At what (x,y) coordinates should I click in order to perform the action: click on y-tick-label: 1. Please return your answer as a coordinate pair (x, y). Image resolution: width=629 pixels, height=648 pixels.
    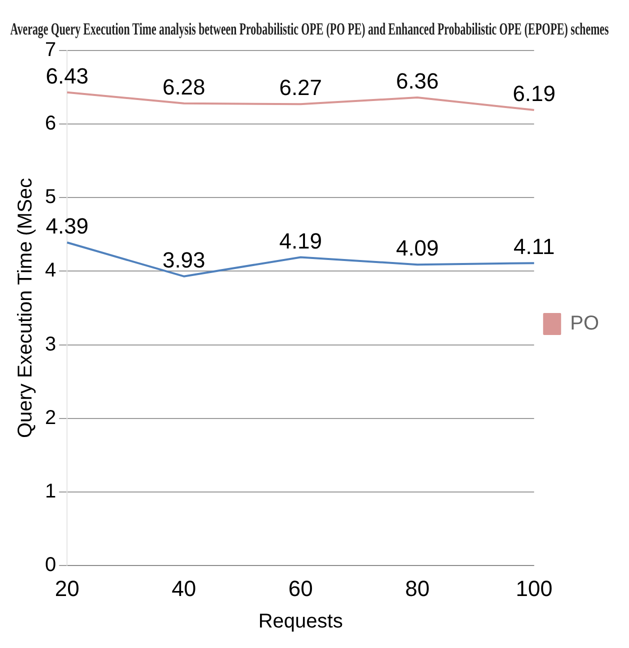
    Looking at the image, I should click on (50, 491).